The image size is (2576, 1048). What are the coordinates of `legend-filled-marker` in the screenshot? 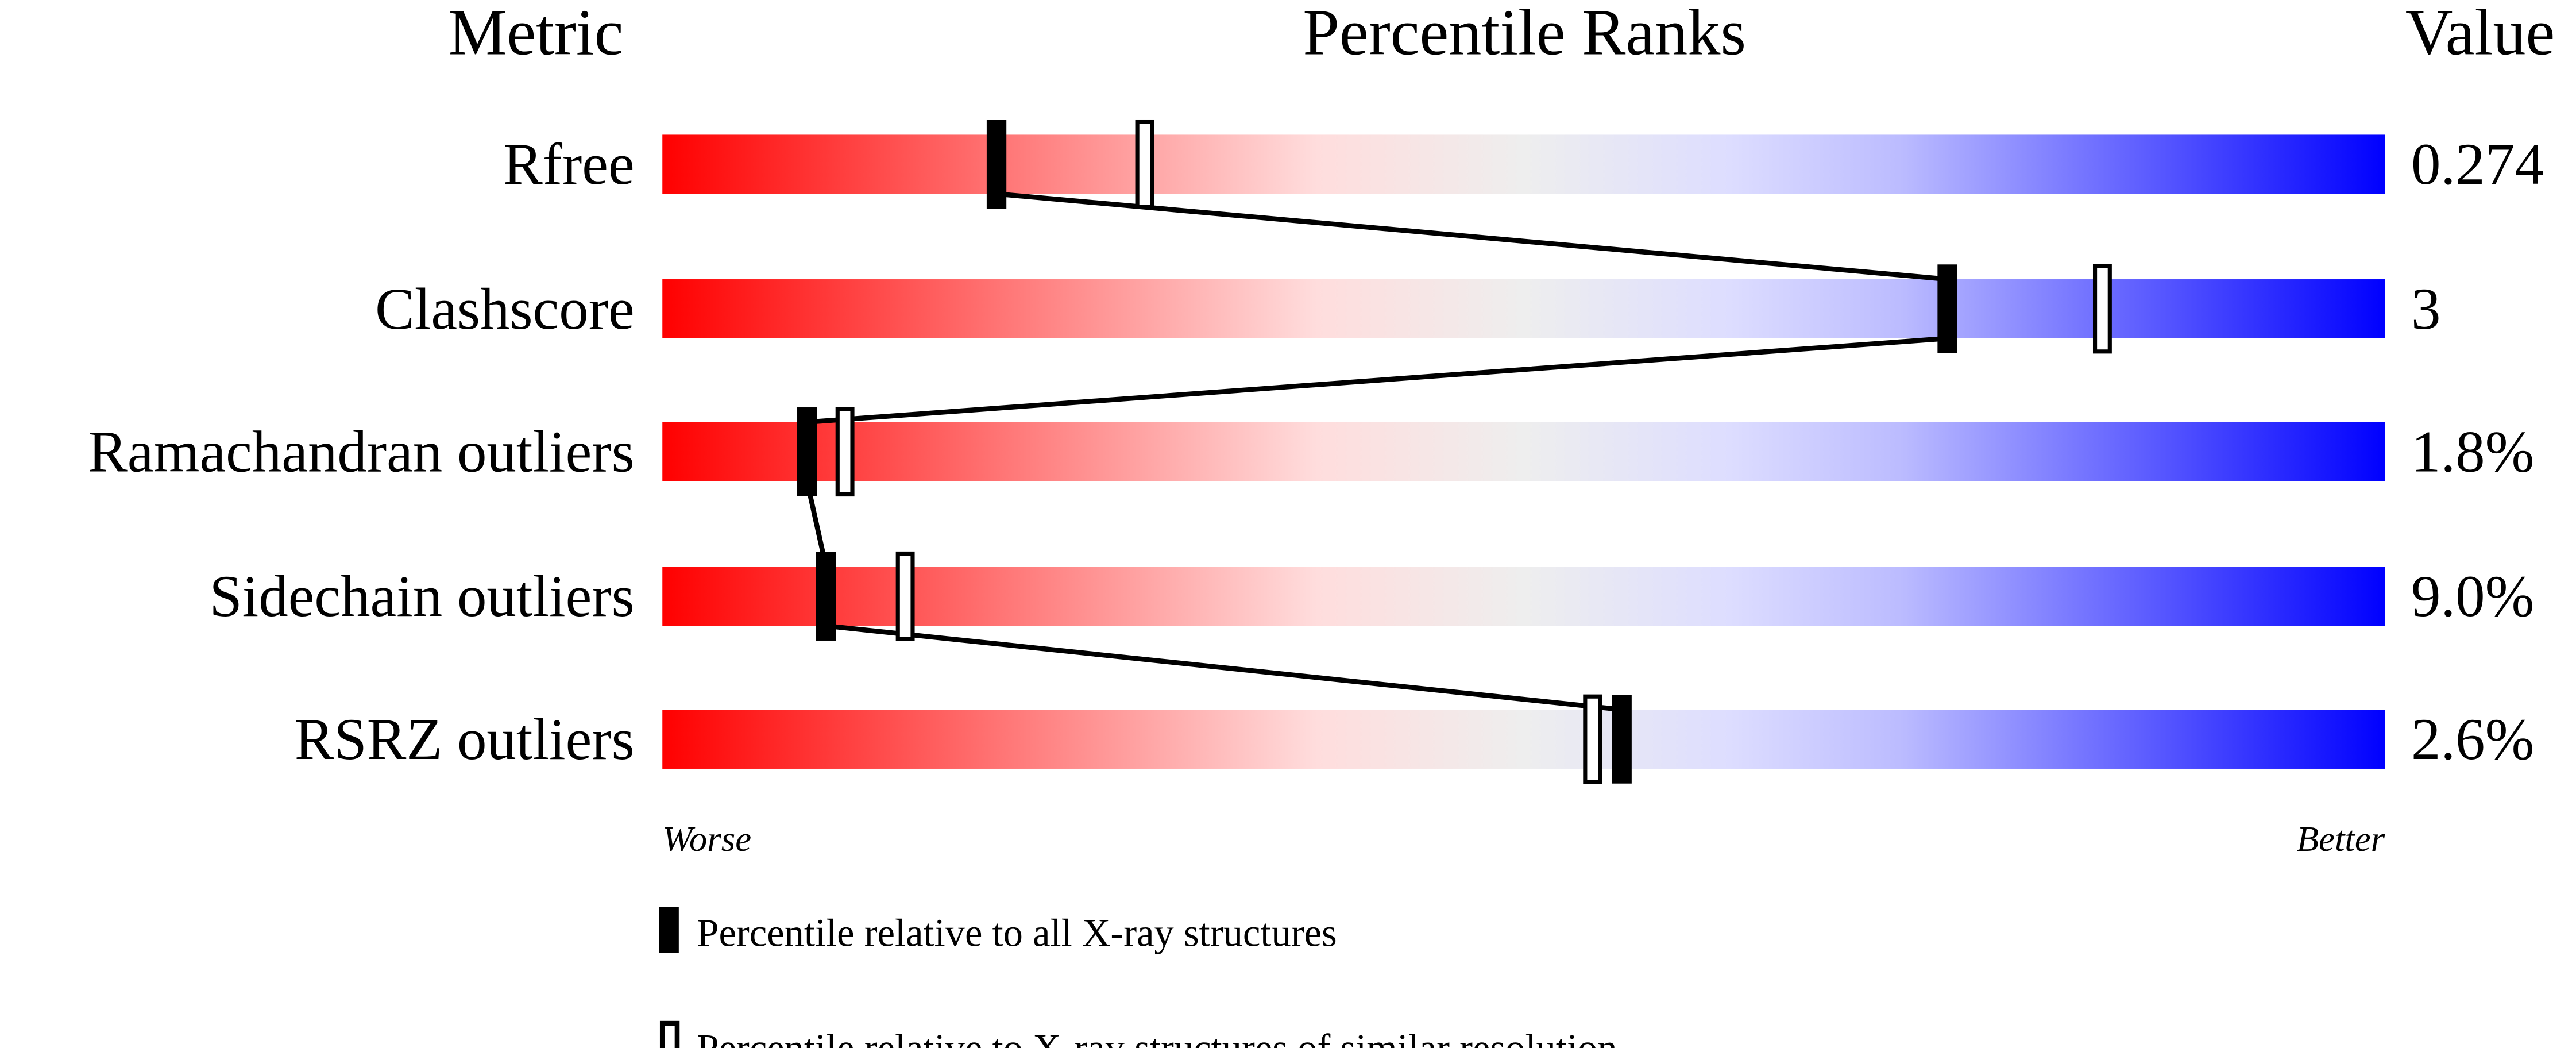 It's located at (669, 930).